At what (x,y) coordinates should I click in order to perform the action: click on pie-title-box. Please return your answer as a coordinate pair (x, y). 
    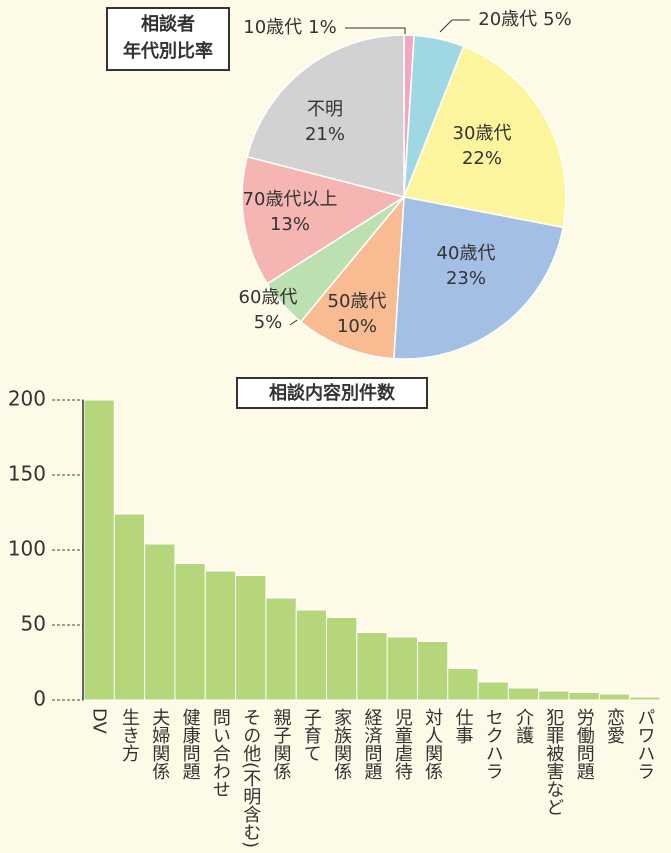
    Looking at the image, I should click on (168, 39).